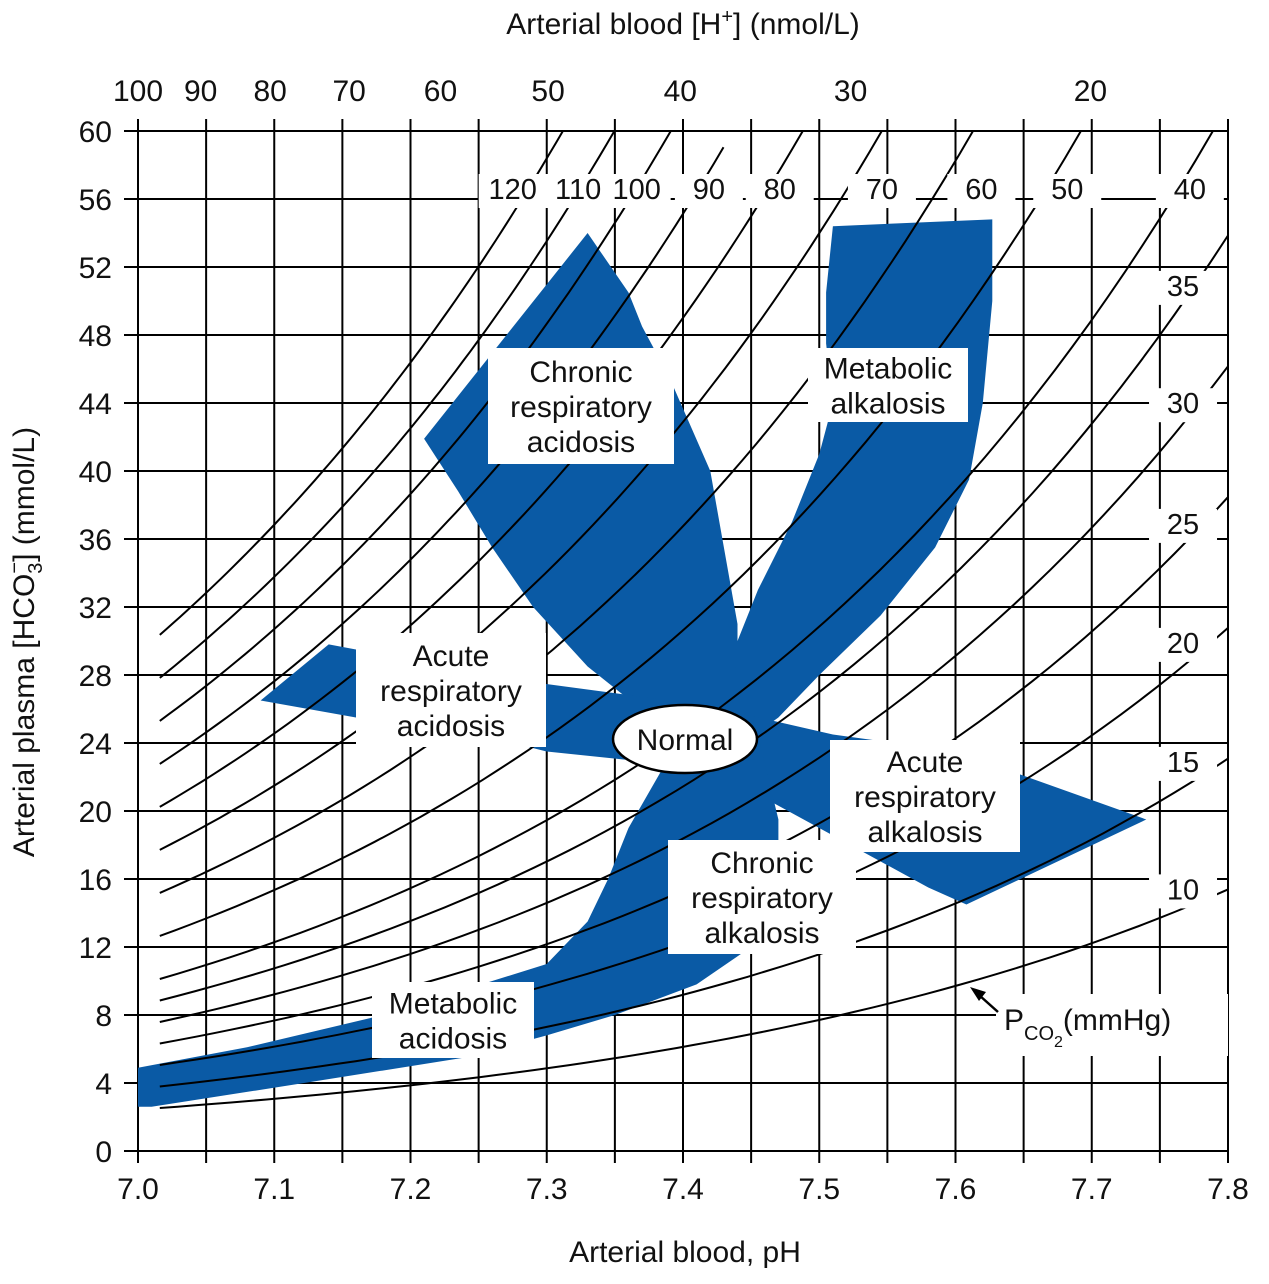 Image resolution: width=1269 pixels, height=1284 pixels. I want to click on isobar-label: 10, so click(1183, 890).